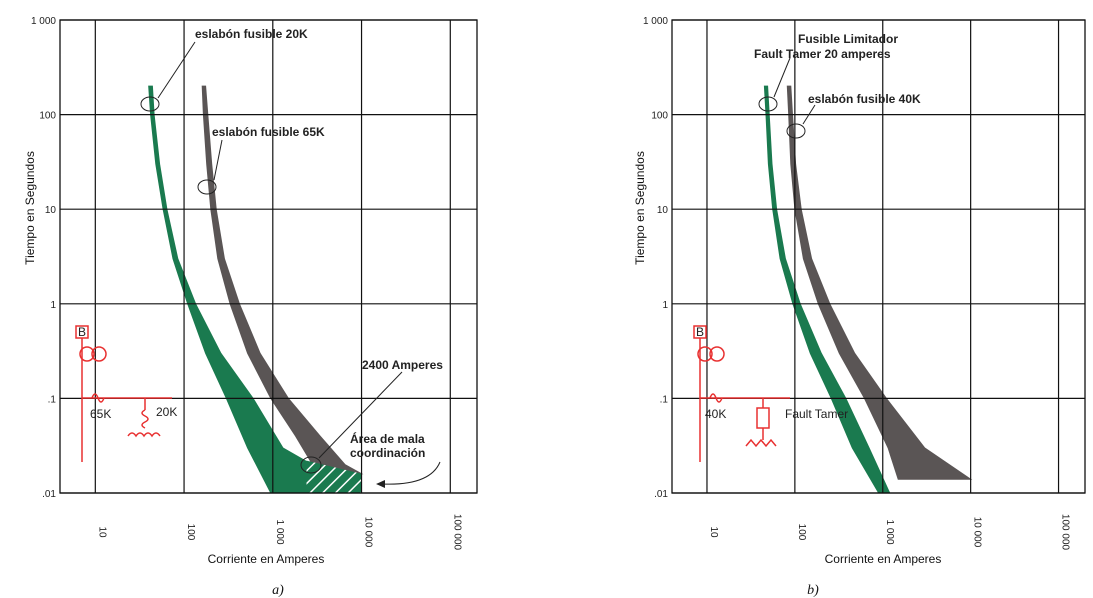 The image size is (1093, 598). Describe the element at coordinates (768, 104) in the screenshot. I see `callout-ellipse-faulttamer` at that location.